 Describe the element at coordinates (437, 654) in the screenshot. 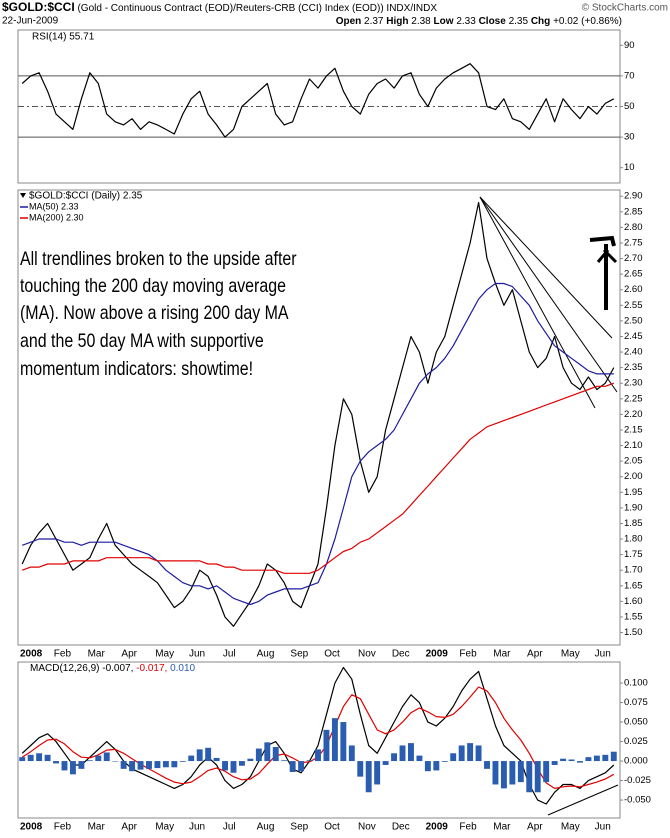

I see `x-tick-label: 2009` at that location.